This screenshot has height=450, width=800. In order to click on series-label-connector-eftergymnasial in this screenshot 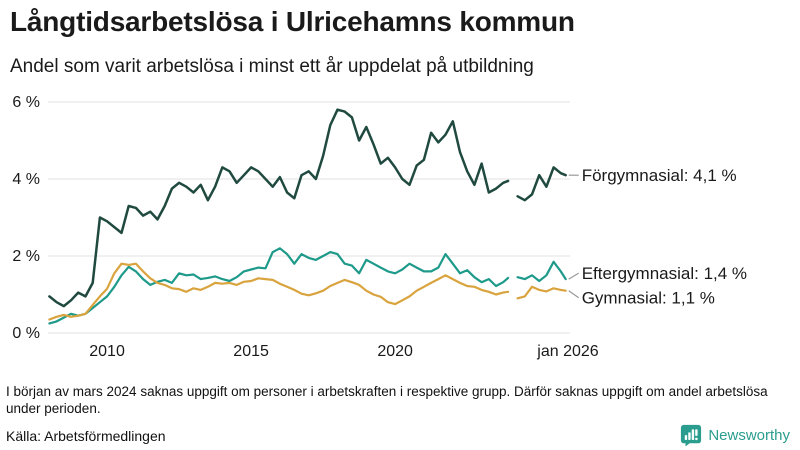, I will do `click(574, 276)`.